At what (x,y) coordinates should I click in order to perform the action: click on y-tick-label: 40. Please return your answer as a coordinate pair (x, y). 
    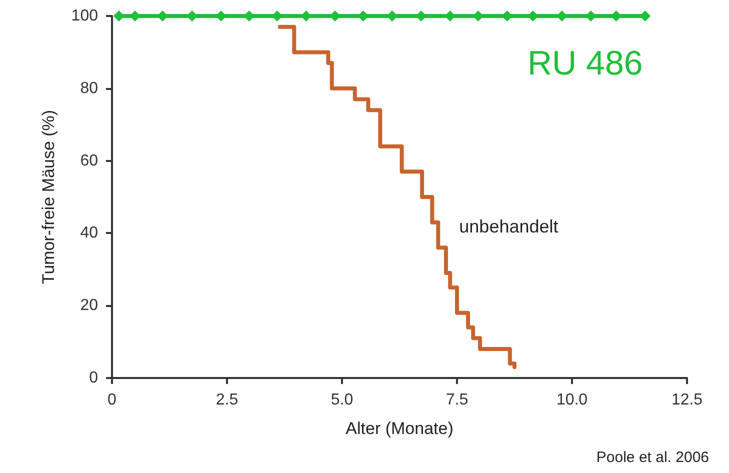
    Looking at the image, I should click on (89, 233).